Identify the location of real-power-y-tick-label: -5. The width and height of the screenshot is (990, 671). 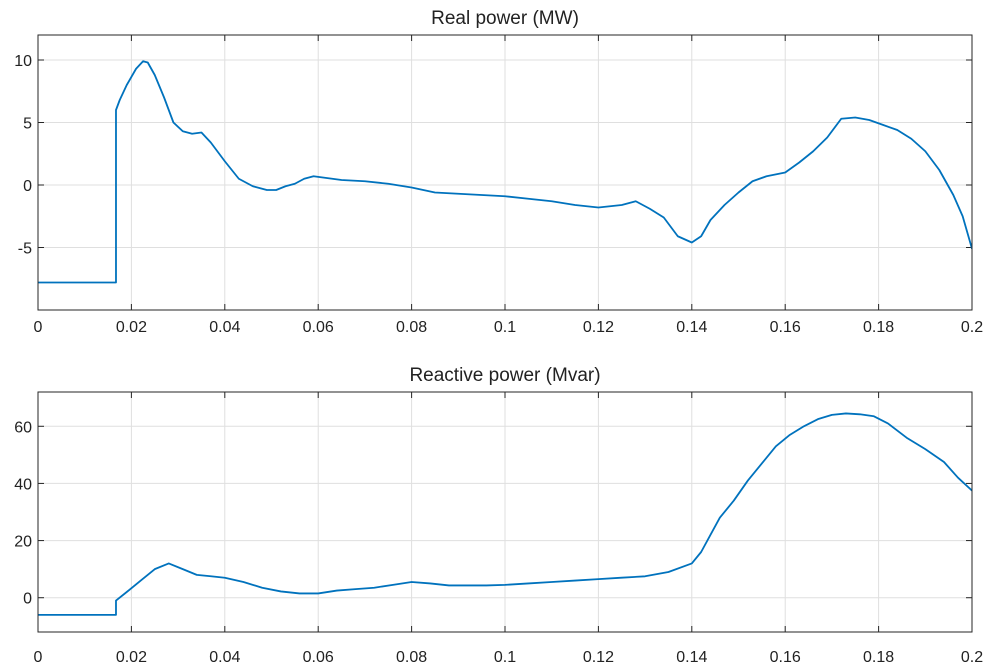
(25, 249).